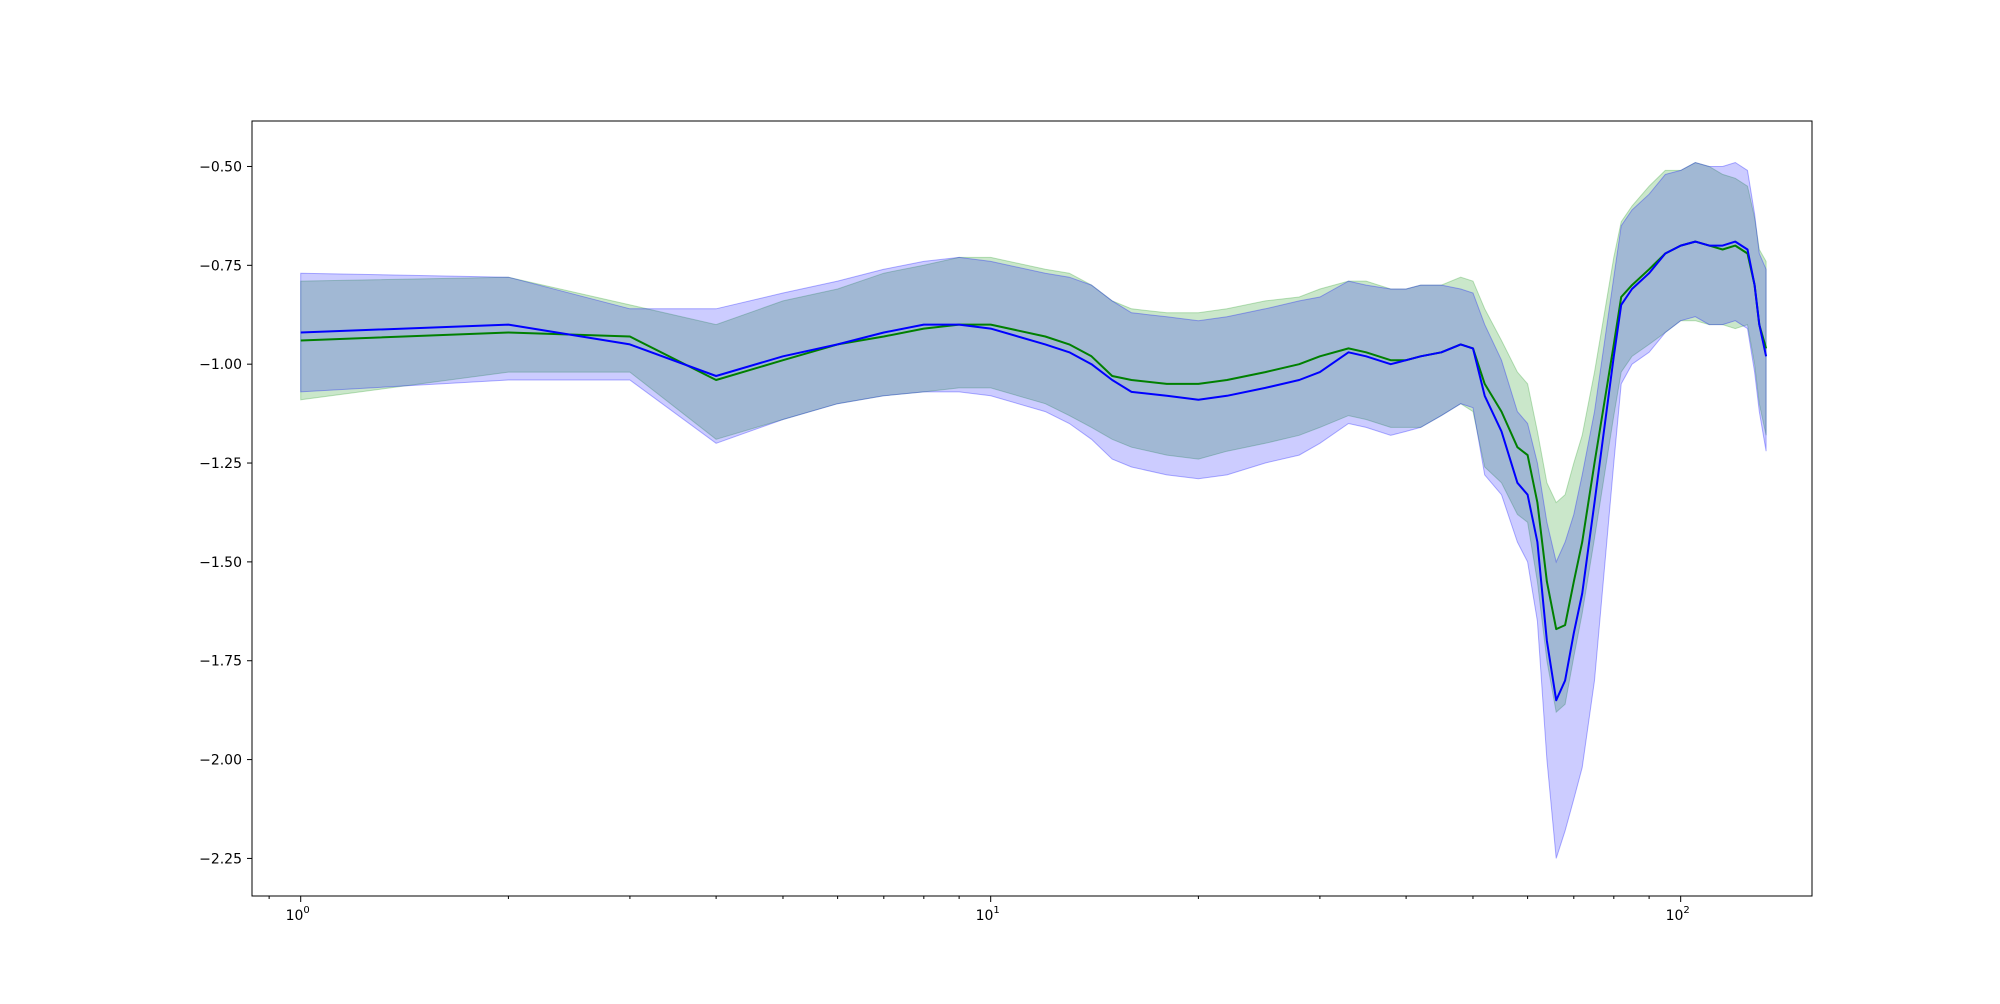 The image size is (2000, 1004). Describe the element at coordinates (220, 662) in the screenshot. I see `y-tick-label: −1.75` at that location.